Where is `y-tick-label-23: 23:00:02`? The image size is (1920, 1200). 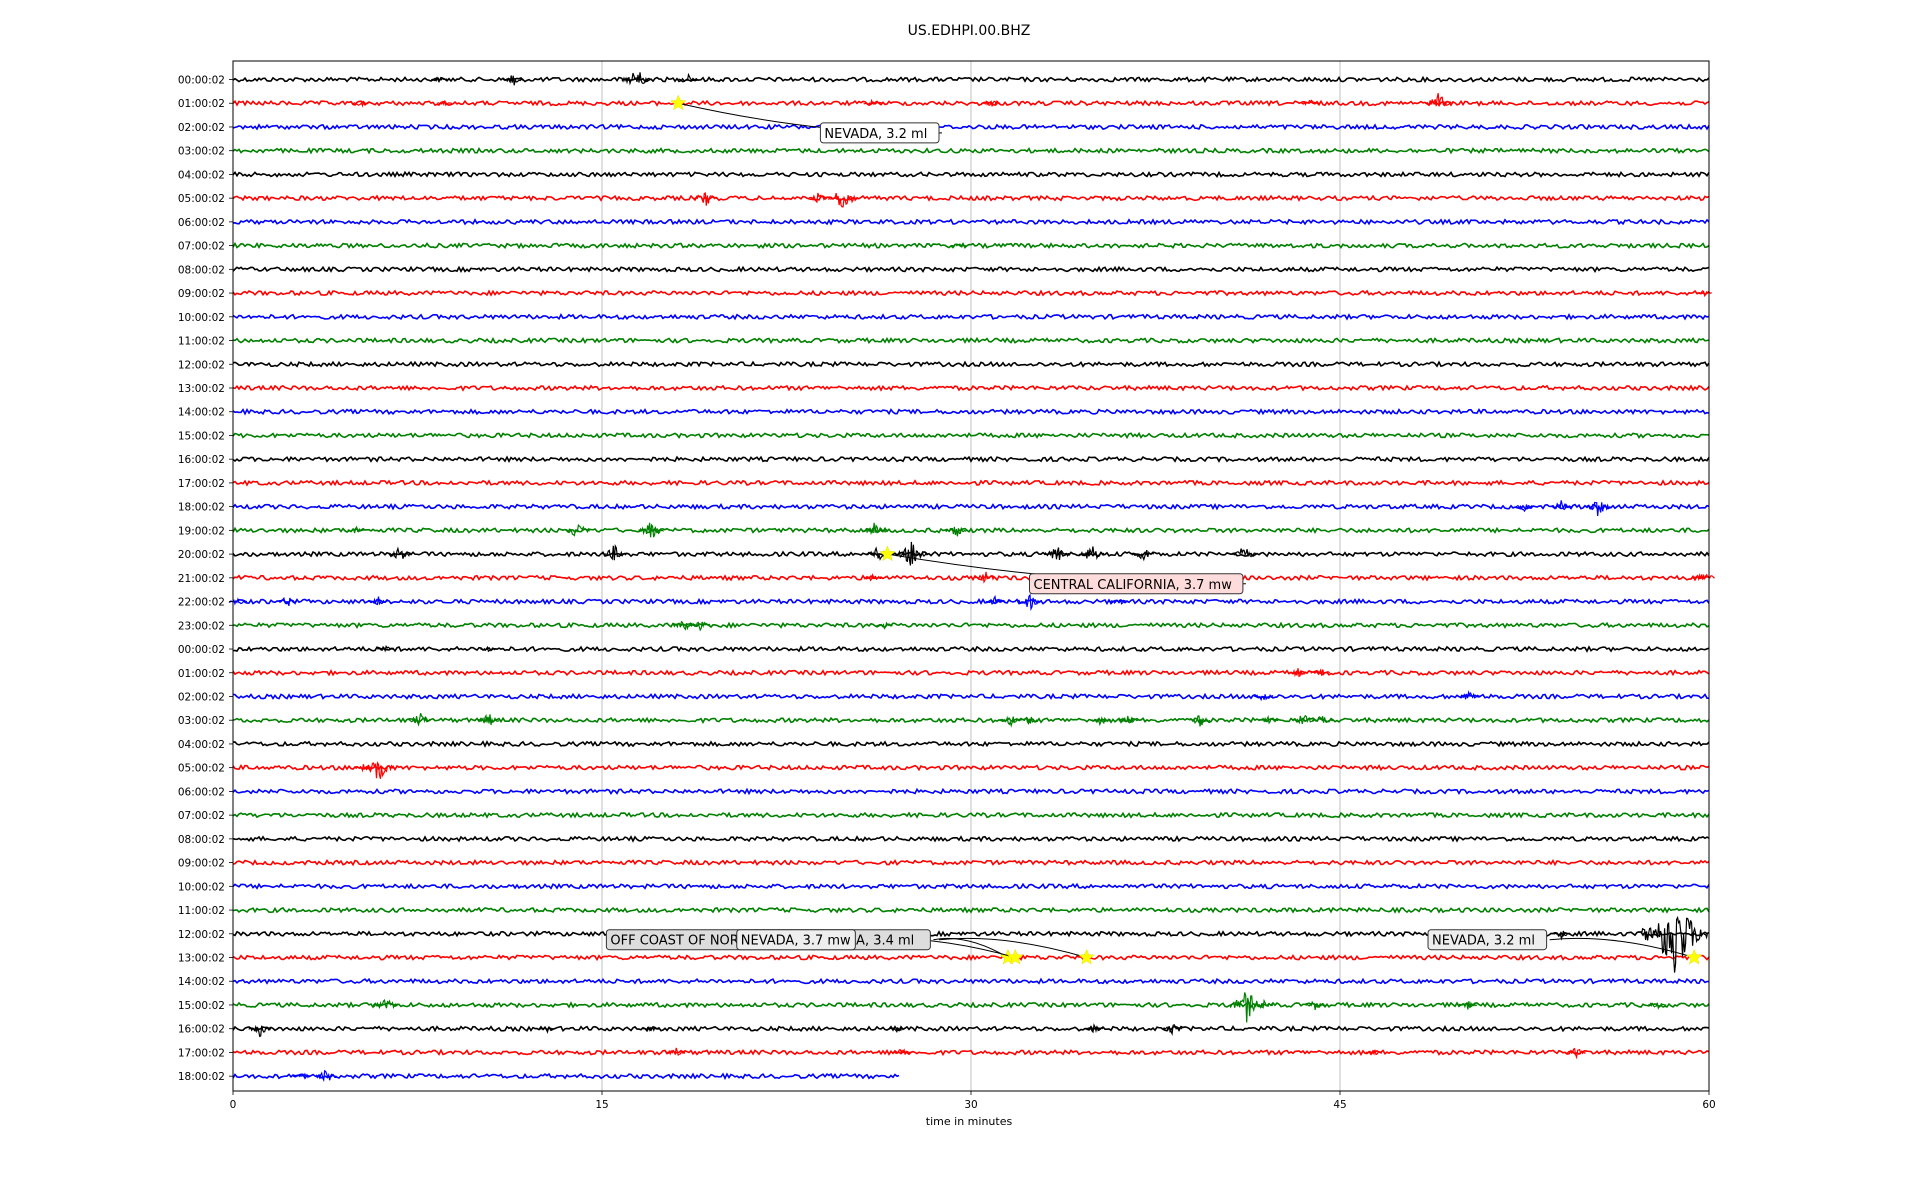 y-tick-label-23: 23:00:02 is located at coordinates (201, 626).